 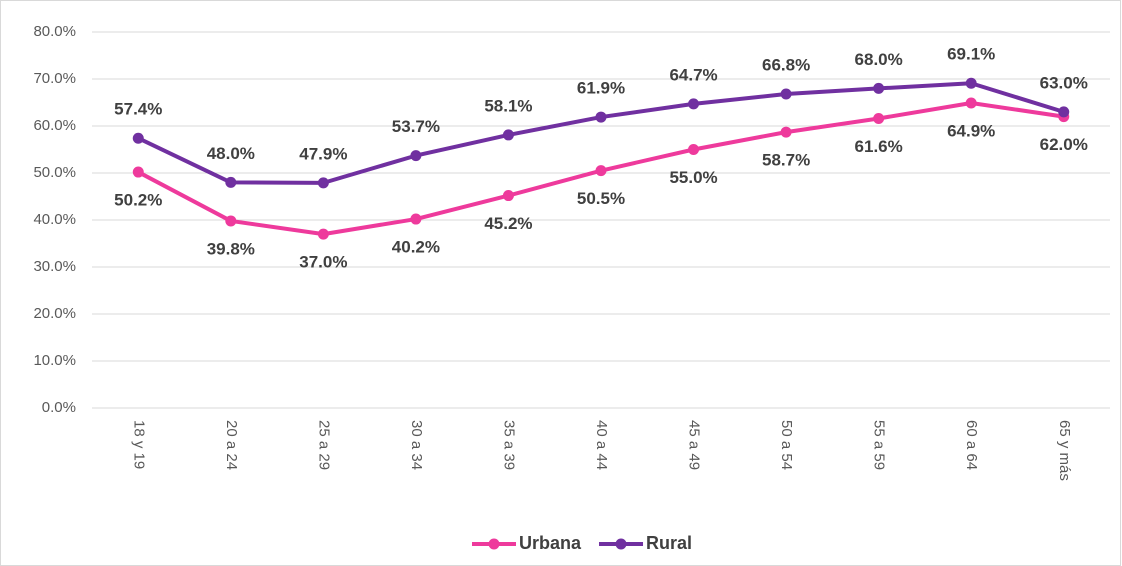 I want to click on y-tick-label: 20.0%, so click(x=54, y=313).